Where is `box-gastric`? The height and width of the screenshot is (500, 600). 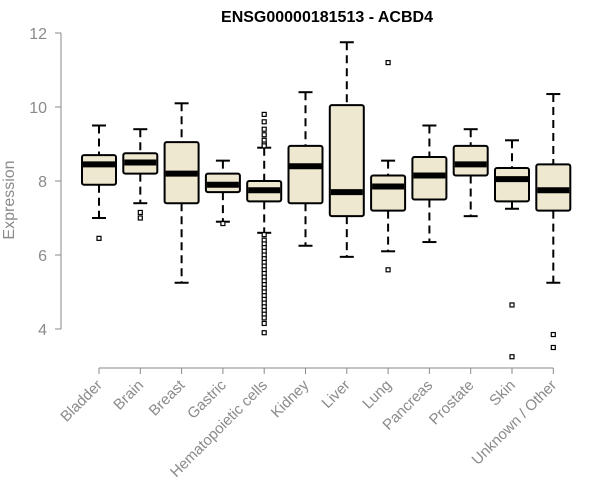
box-gastric is located at coordinates (222, 193).